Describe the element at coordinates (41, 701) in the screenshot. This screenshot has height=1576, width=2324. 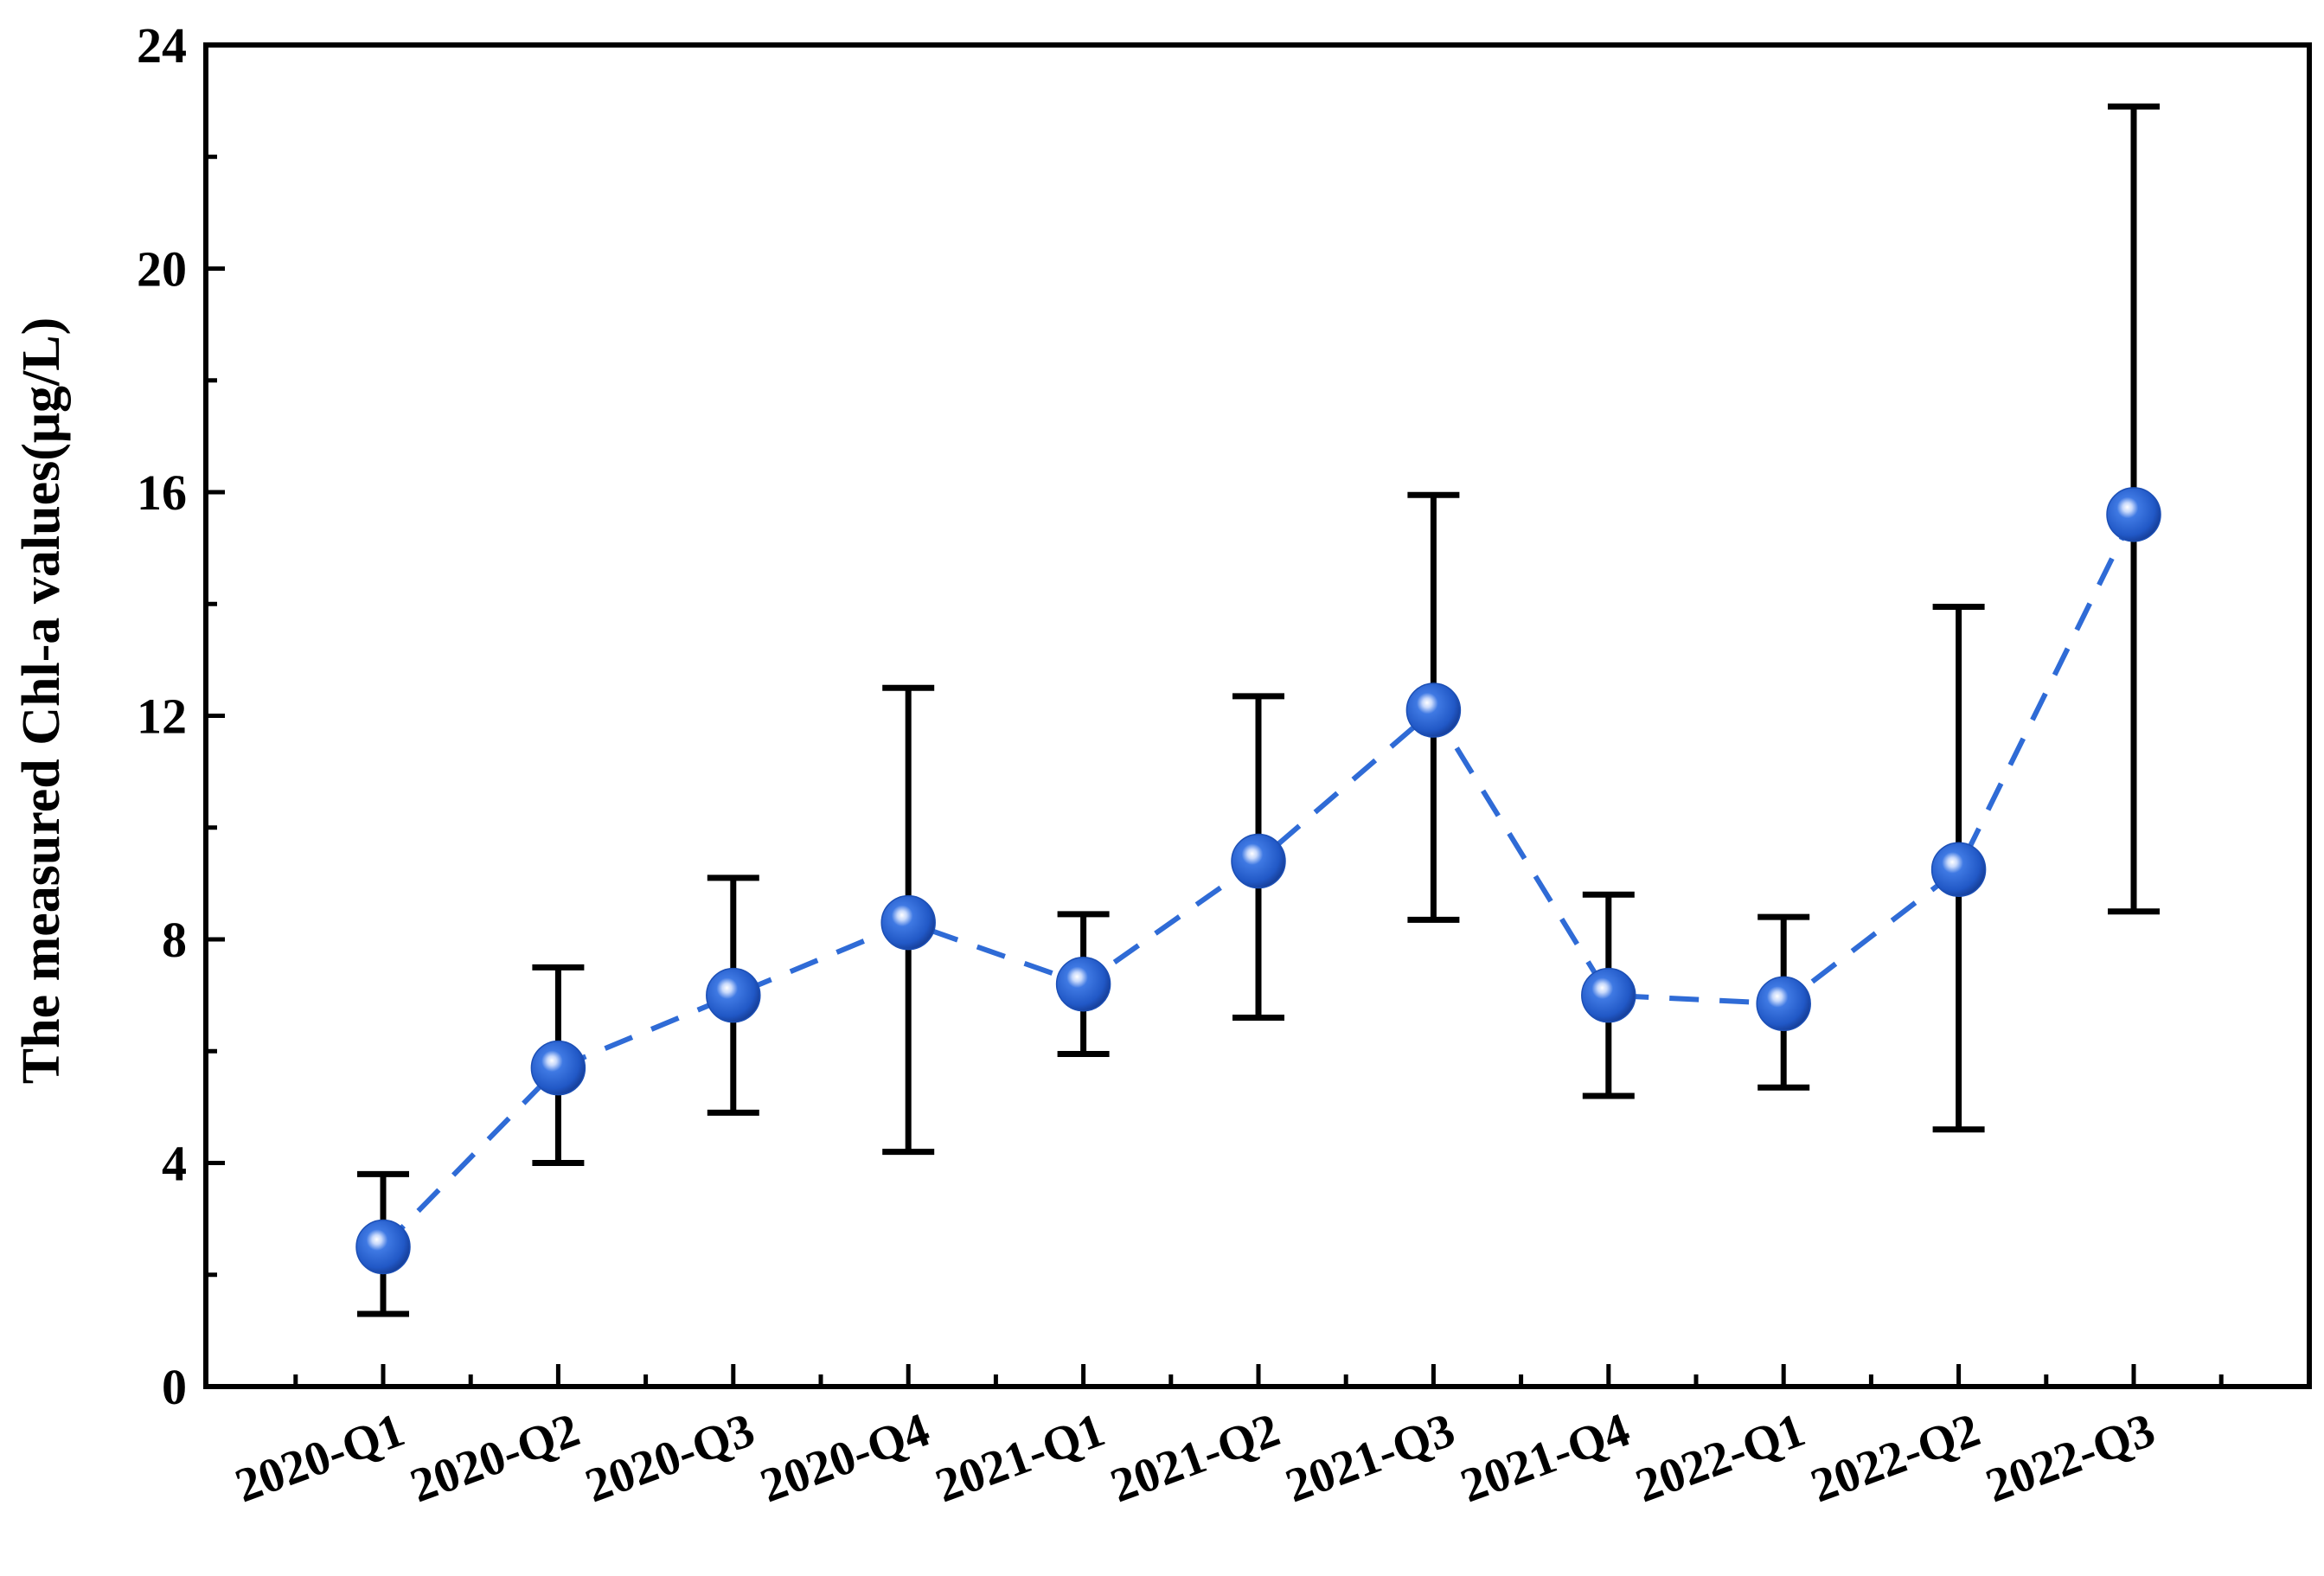
I see `y-axis-title: The measured Chl-a values(μg/L)` at that location.